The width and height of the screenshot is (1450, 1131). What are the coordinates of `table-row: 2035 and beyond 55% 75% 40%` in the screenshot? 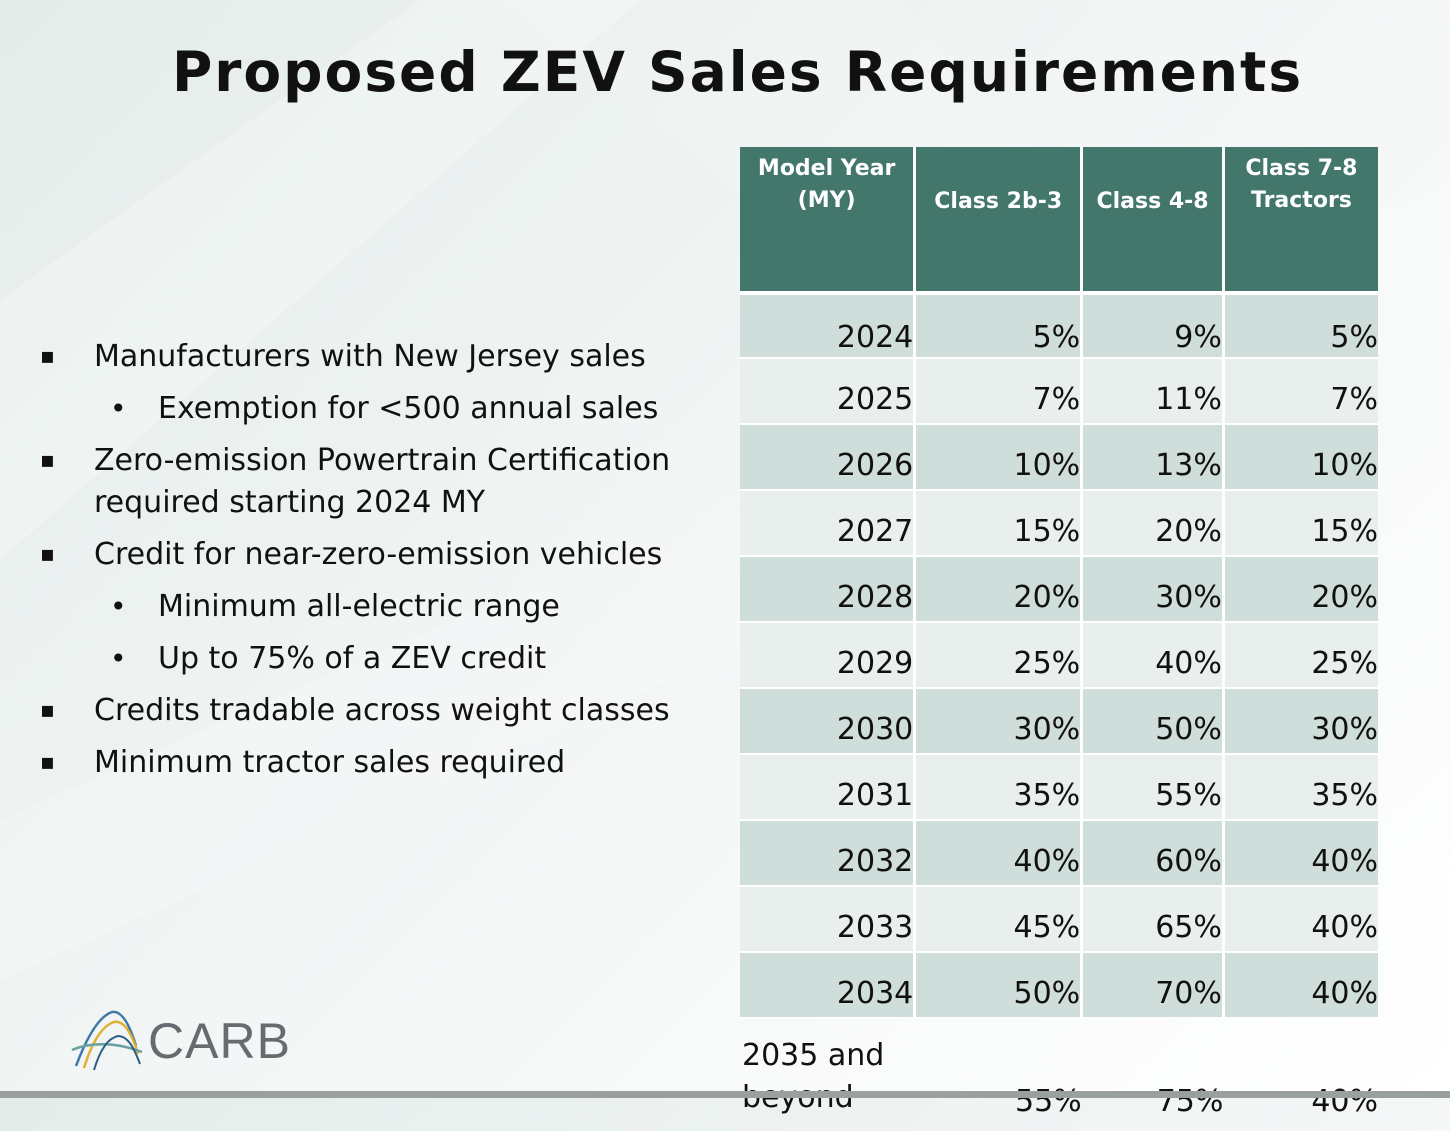 It's located at (1059, 1074).